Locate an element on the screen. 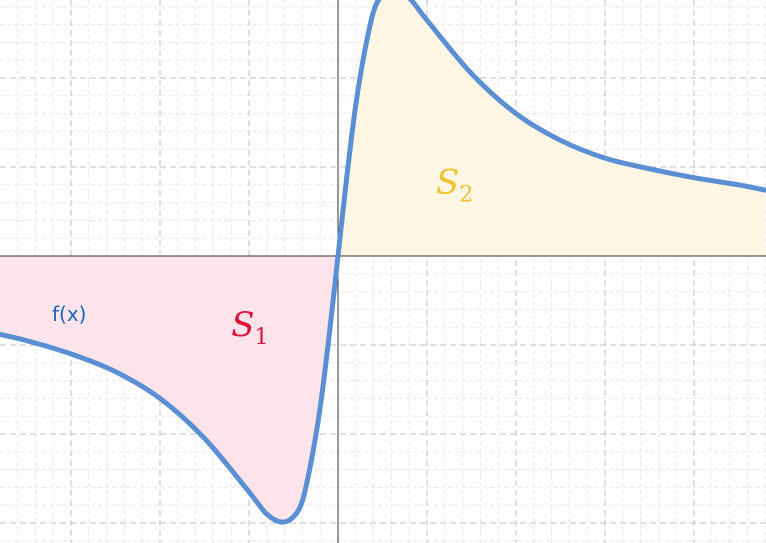 The width and height of the screenshot is (766, 543). region-s2-subscript: 2 is located at coordinates (466, 195).